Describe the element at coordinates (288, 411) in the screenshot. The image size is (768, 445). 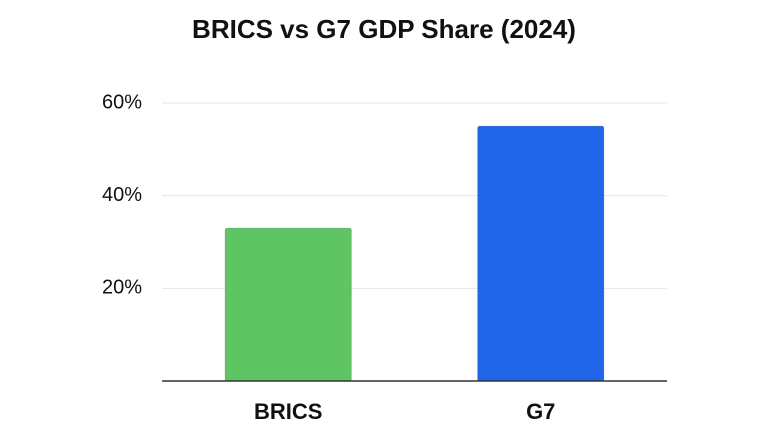
I see `x-tick-label: BRICS` at that location.